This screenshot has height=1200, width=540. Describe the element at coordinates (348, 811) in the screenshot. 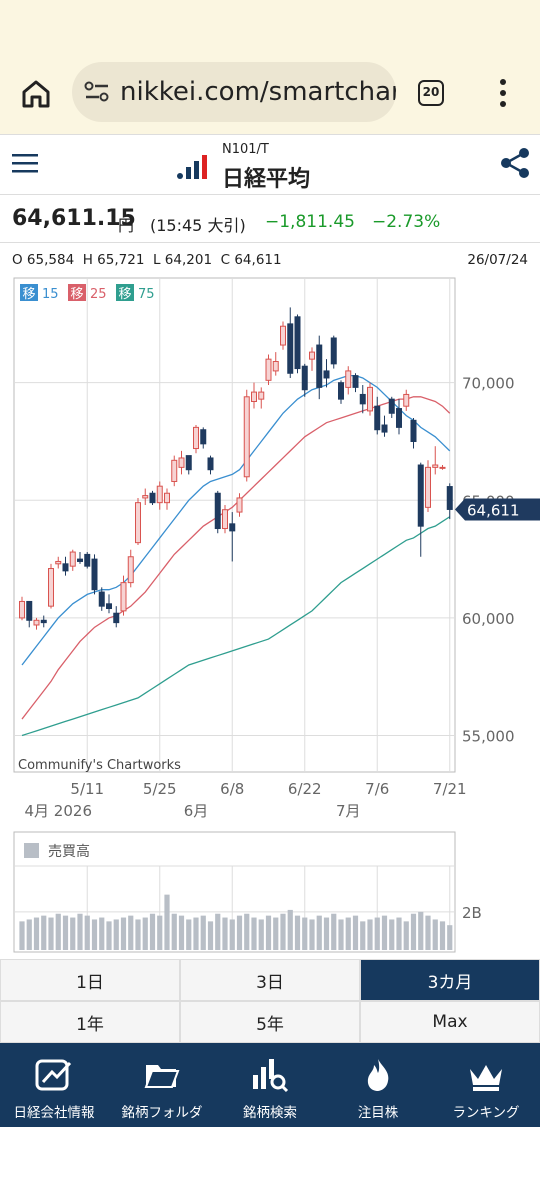

I see `month-label: 7月` at that location.